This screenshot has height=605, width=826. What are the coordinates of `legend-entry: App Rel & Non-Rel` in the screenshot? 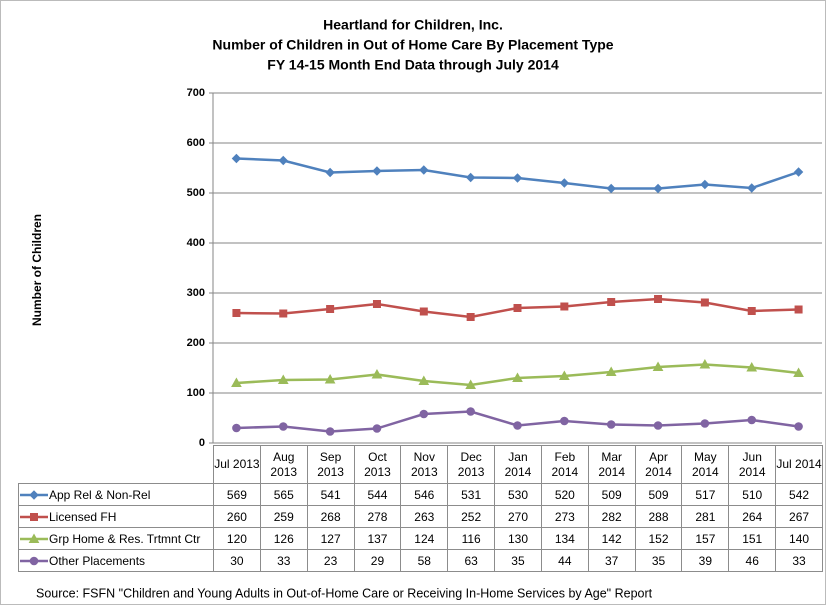 It's located at (116, 494).